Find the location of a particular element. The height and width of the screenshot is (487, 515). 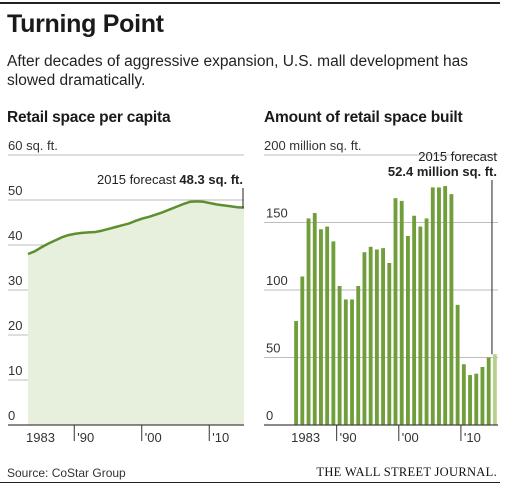

bar-1984 is located at coordinates (302, 350).